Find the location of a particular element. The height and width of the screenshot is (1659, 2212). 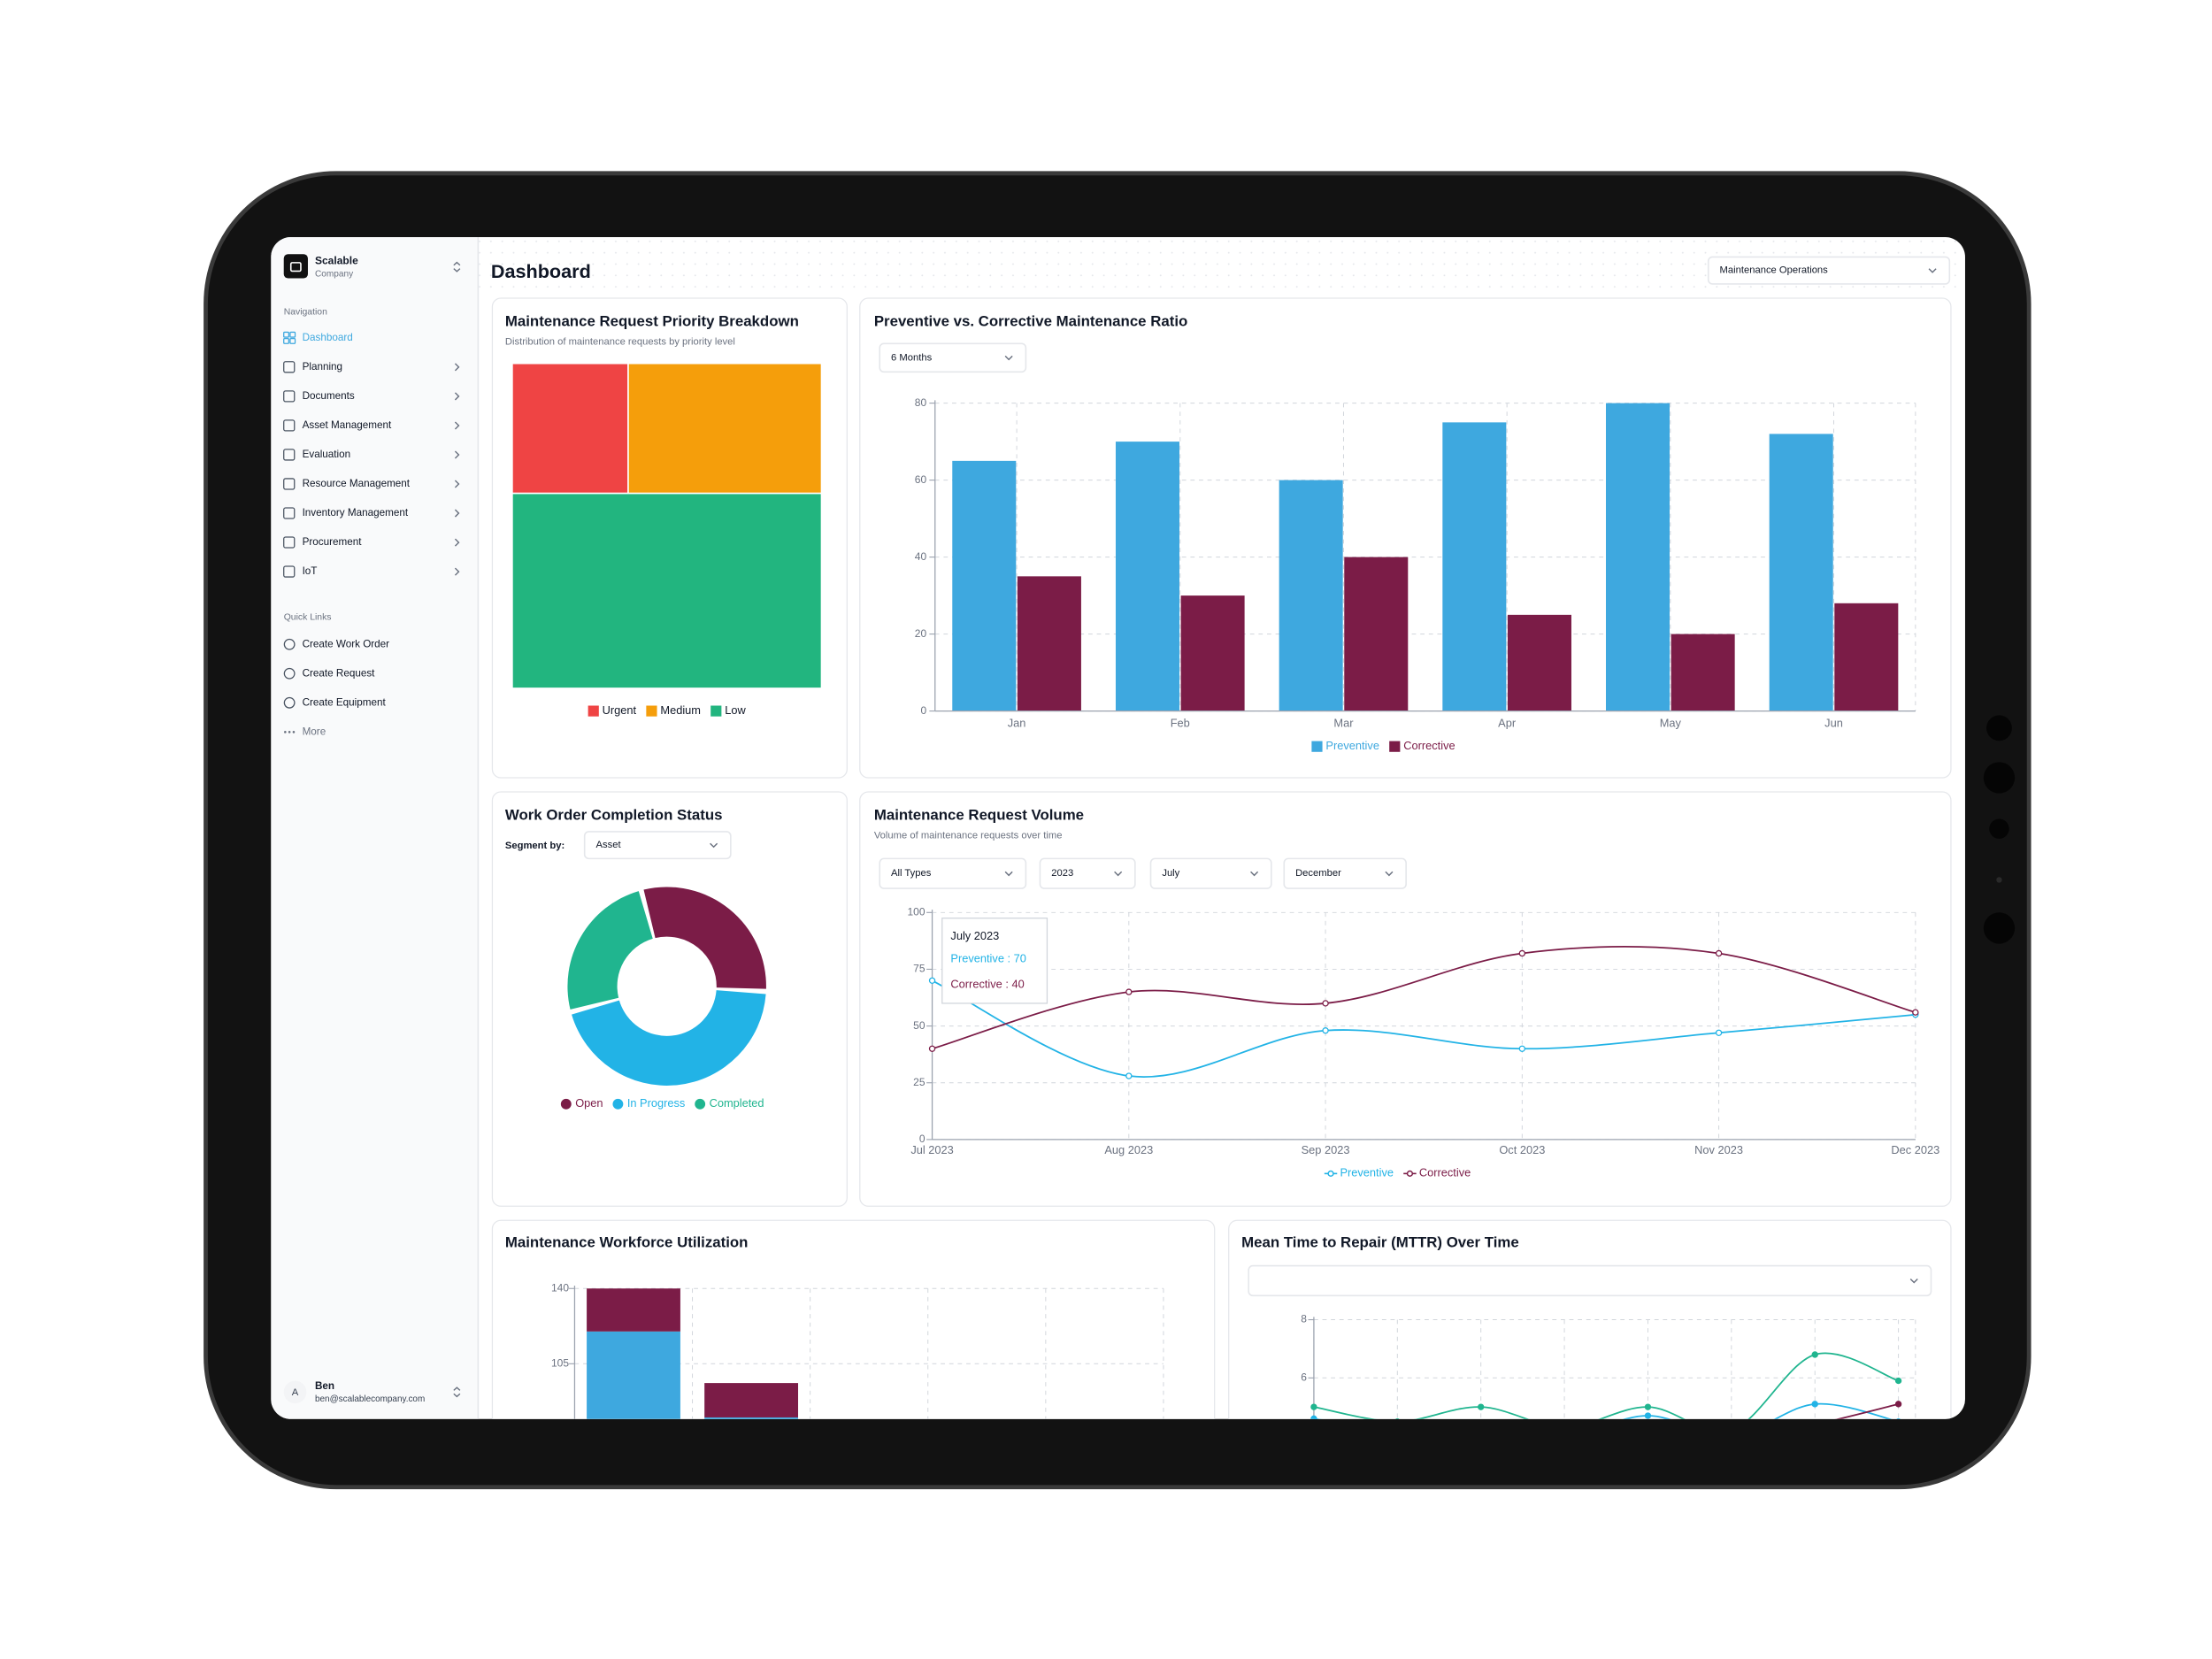

dropdown-value: July is located at coordinates (1171, 874).